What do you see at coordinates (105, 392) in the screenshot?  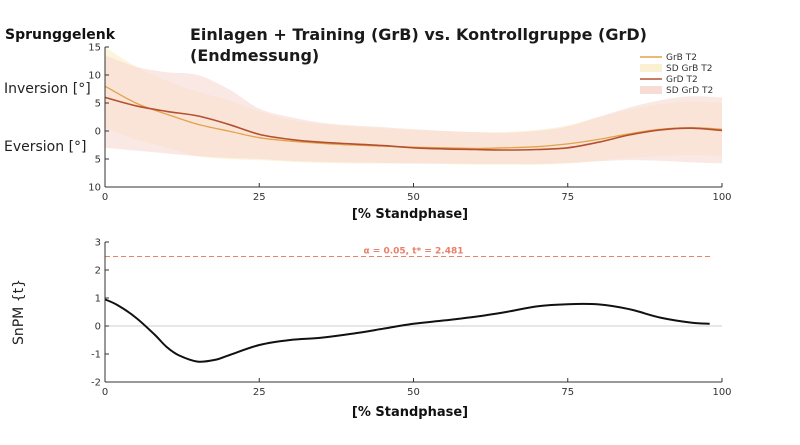 I see `bottom-x-tick-label: 0` at bounding box center [105, 392].